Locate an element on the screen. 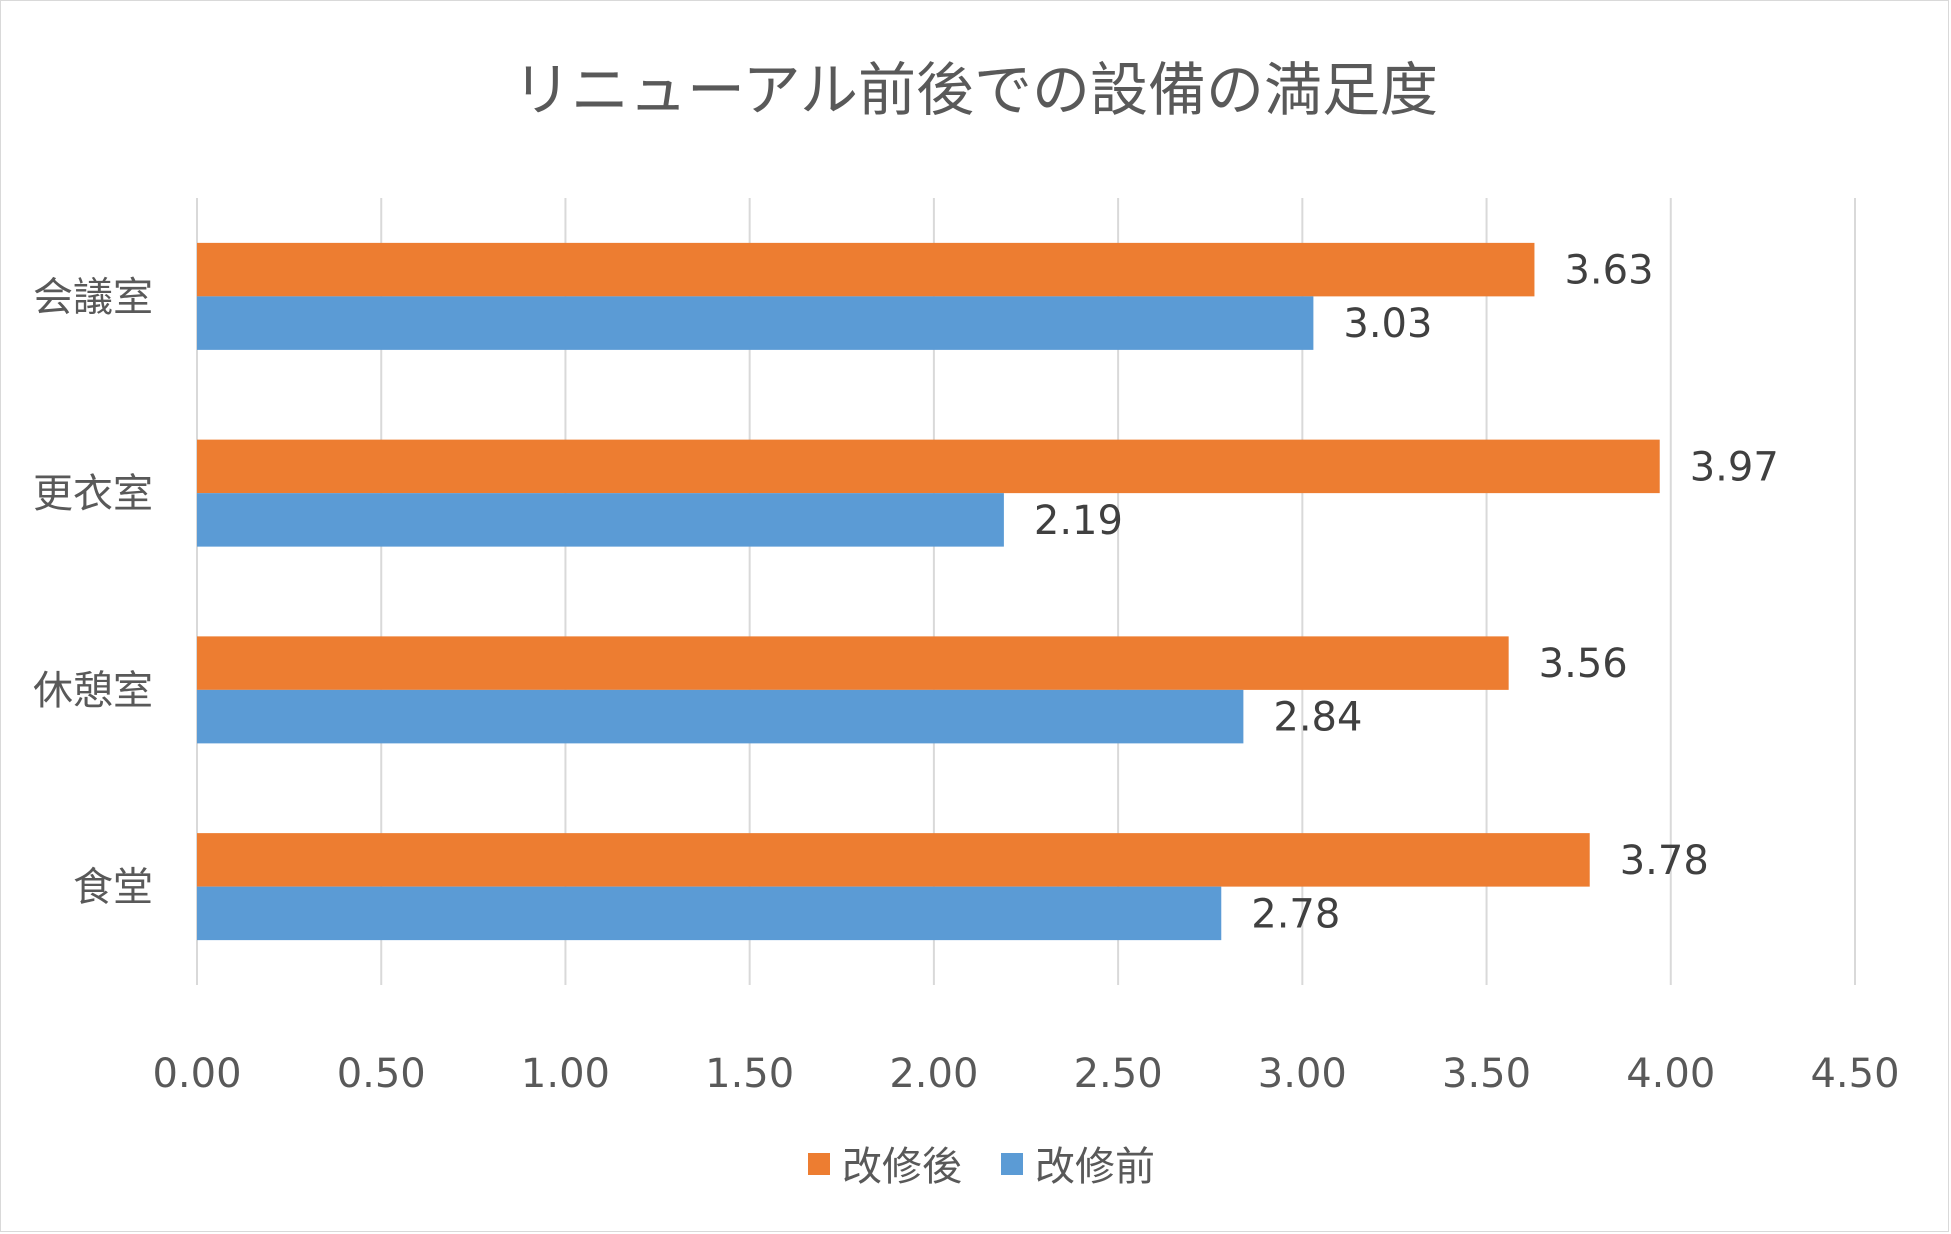 Image resolution: width=1951 pixels, height=1234 pixels. x-tick-label: 3.50 is located at coordinates (1486, 1074).